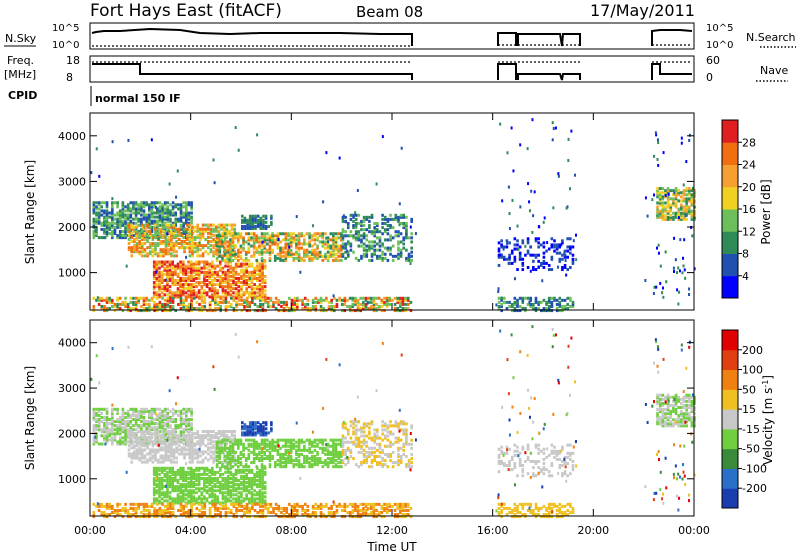 The height and width of the screenshot is (554, 800). What do you see at coordinates (642, 10) in the screenshot?
I see `date-label: 17/May/2011` at bounding box center [642, 10].